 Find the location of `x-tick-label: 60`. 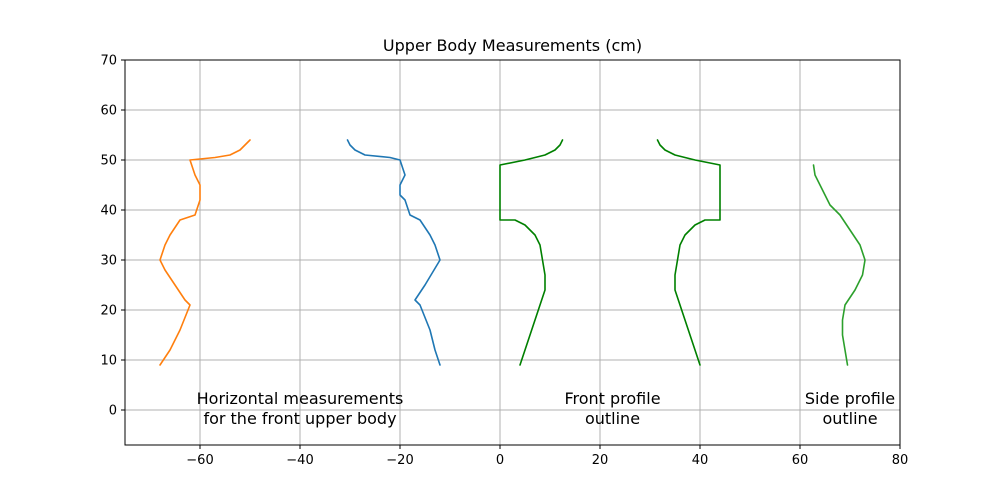

x-tick-label: 60 is located at coordinates (800, 460).